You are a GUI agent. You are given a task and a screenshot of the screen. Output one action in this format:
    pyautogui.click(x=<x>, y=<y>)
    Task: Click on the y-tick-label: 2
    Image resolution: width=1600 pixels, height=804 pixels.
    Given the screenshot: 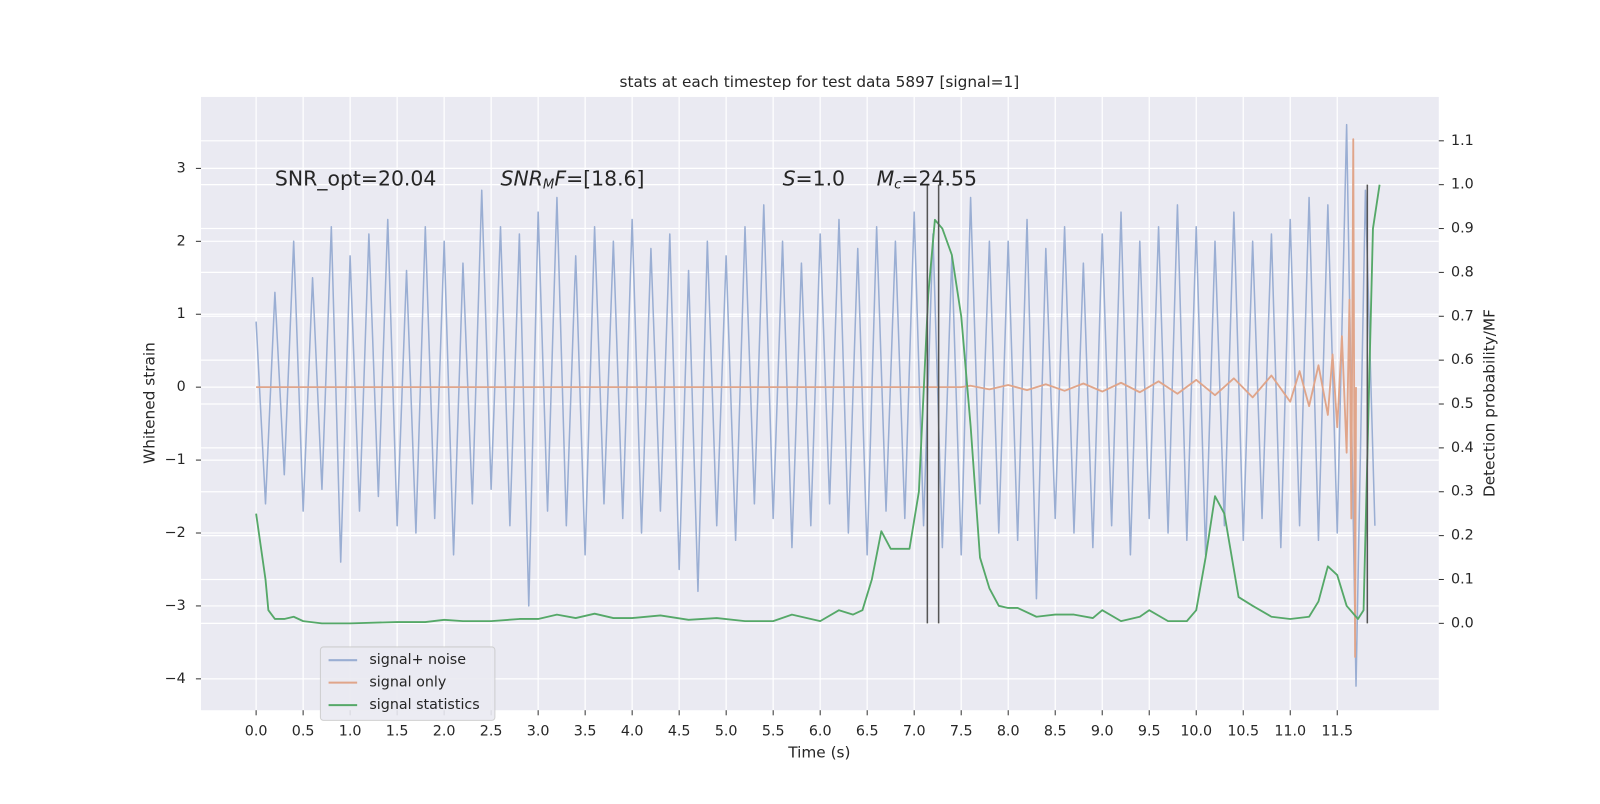 What is the action you would take?
    pyautogui.click(x=181, y=241)
    